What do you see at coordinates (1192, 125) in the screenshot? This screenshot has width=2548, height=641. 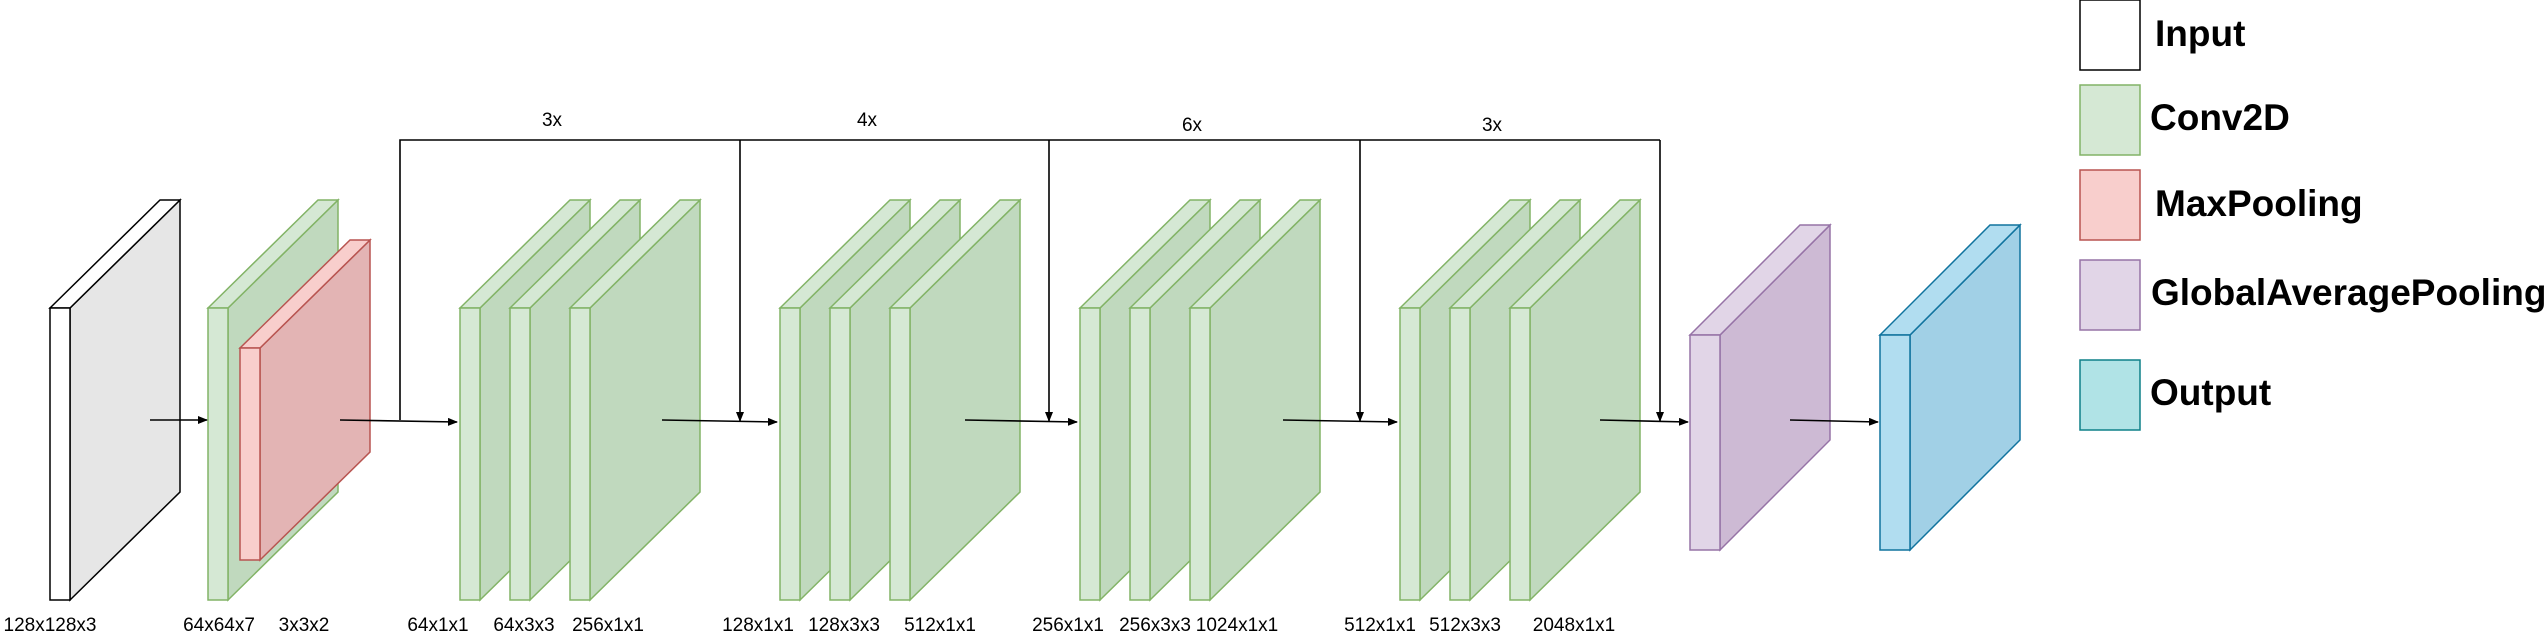 I see `stage3-repeat-label: 6x` at bounding box center [1192, 125].